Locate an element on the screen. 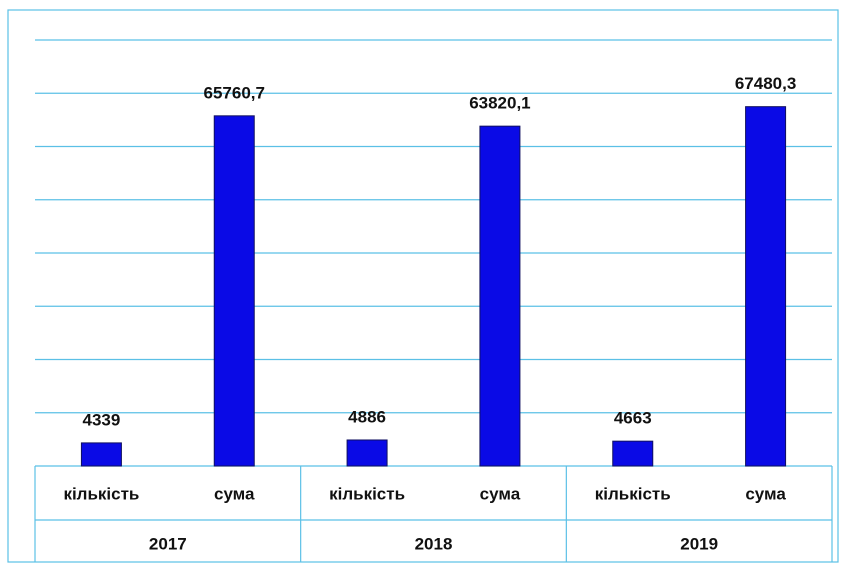 This screenshot has height=564, width=848. group-label: 2019 is located at coordinates (699, 543).